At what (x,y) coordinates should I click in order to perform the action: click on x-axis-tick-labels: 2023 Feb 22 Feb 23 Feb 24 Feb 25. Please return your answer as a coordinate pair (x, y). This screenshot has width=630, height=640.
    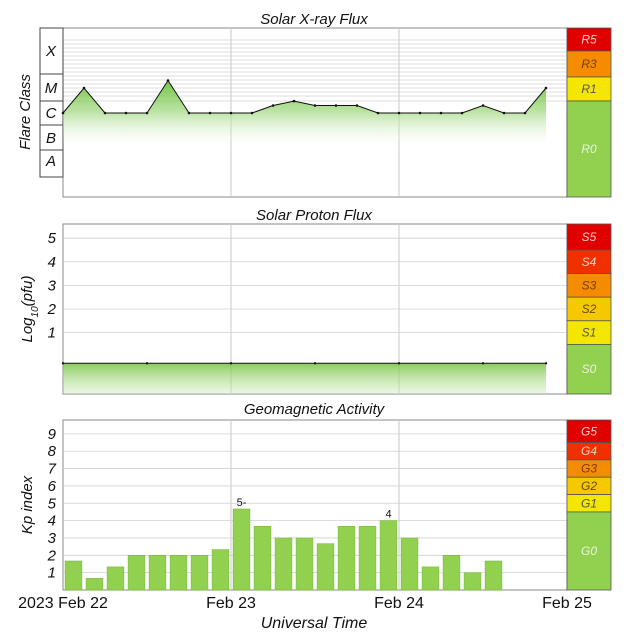
    Looking at the image, I should click on (305, 603).